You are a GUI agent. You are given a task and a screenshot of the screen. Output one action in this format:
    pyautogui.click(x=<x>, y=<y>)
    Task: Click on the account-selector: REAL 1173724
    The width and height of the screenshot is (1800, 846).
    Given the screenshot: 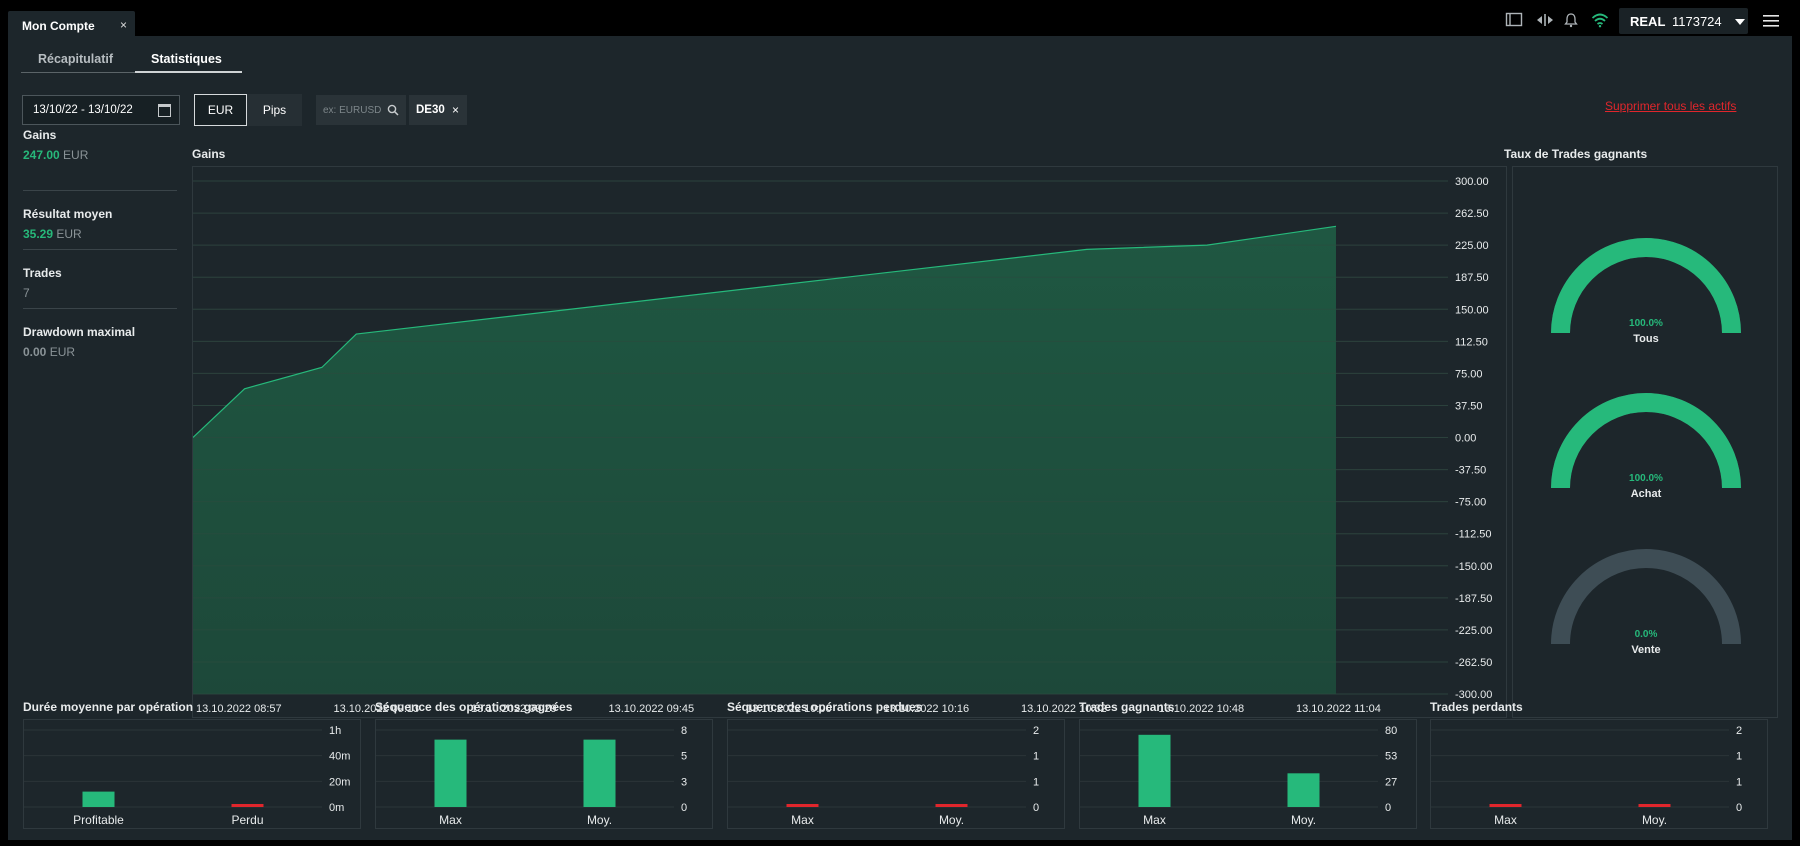 What is the action you would take?
    pyautogui.click(x=1683, y=21)
    